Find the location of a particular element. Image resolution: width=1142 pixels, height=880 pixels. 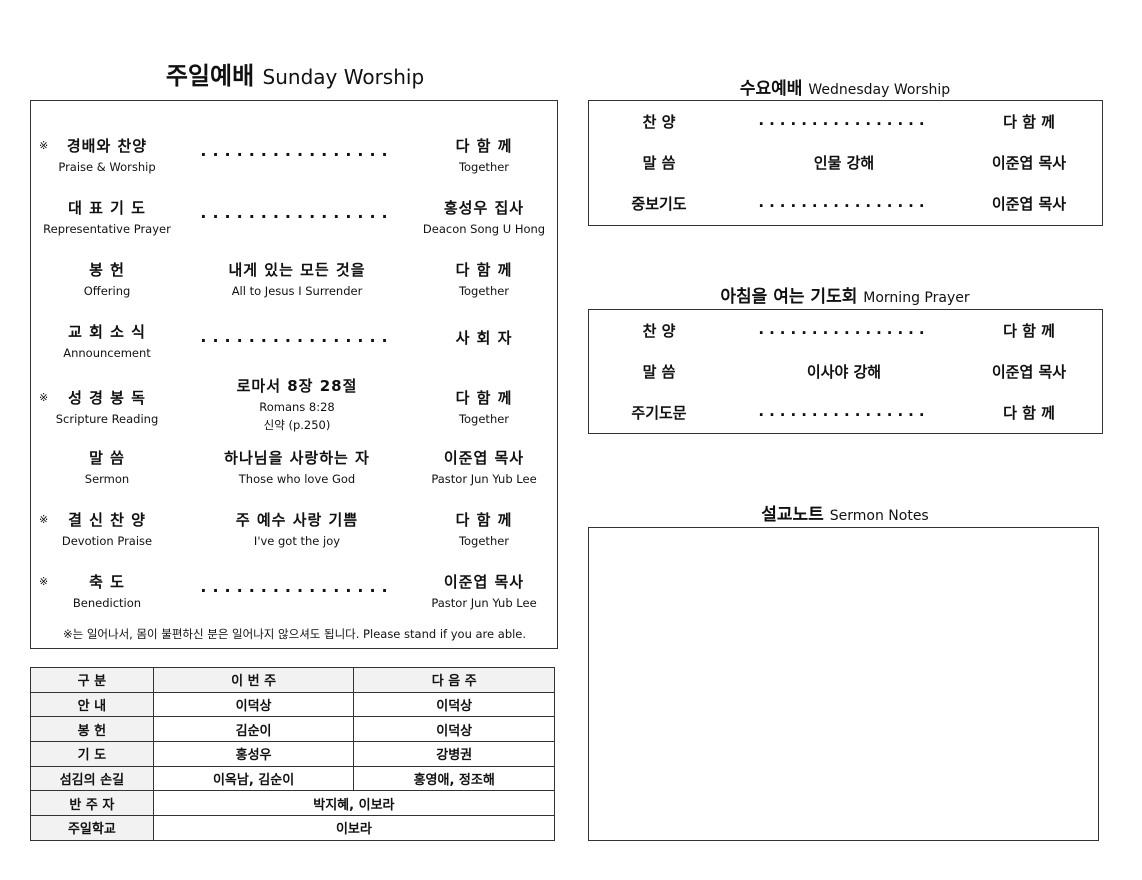

item-leader-ko: 사 회 자 is located at coordinates (484, 338).